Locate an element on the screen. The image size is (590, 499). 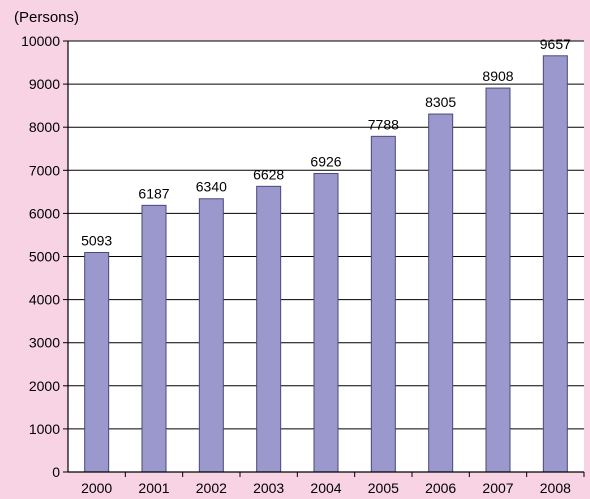
x-tick-label-2003: 2003 is located at coordinates (268, 488).